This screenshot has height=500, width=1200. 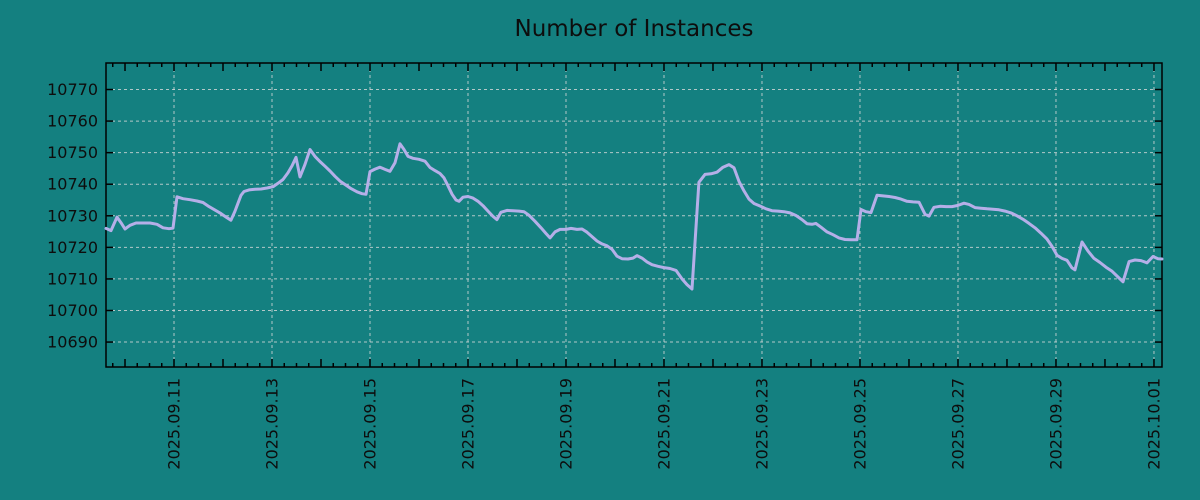 What do you see at coordinates (957, 424) in the screenshot?
I see `x-tick-label: 2025.09.27` at bounding box center [957, 424].